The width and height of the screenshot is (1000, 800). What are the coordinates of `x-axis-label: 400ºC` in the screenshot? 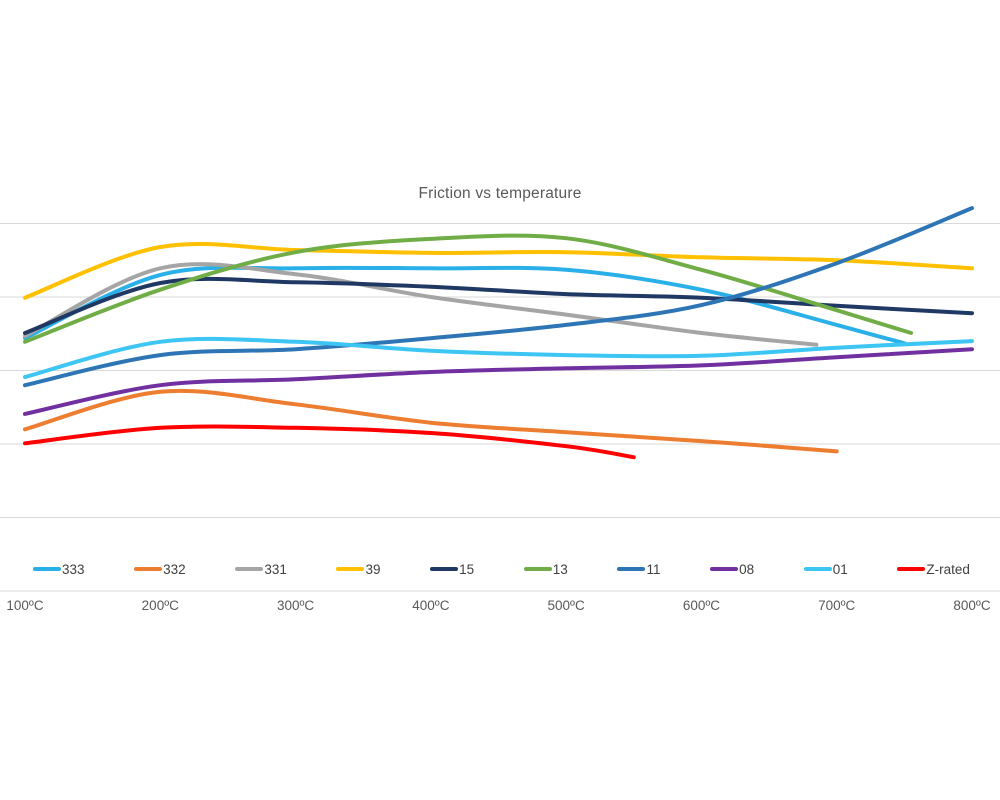 It's located at (431, 605).